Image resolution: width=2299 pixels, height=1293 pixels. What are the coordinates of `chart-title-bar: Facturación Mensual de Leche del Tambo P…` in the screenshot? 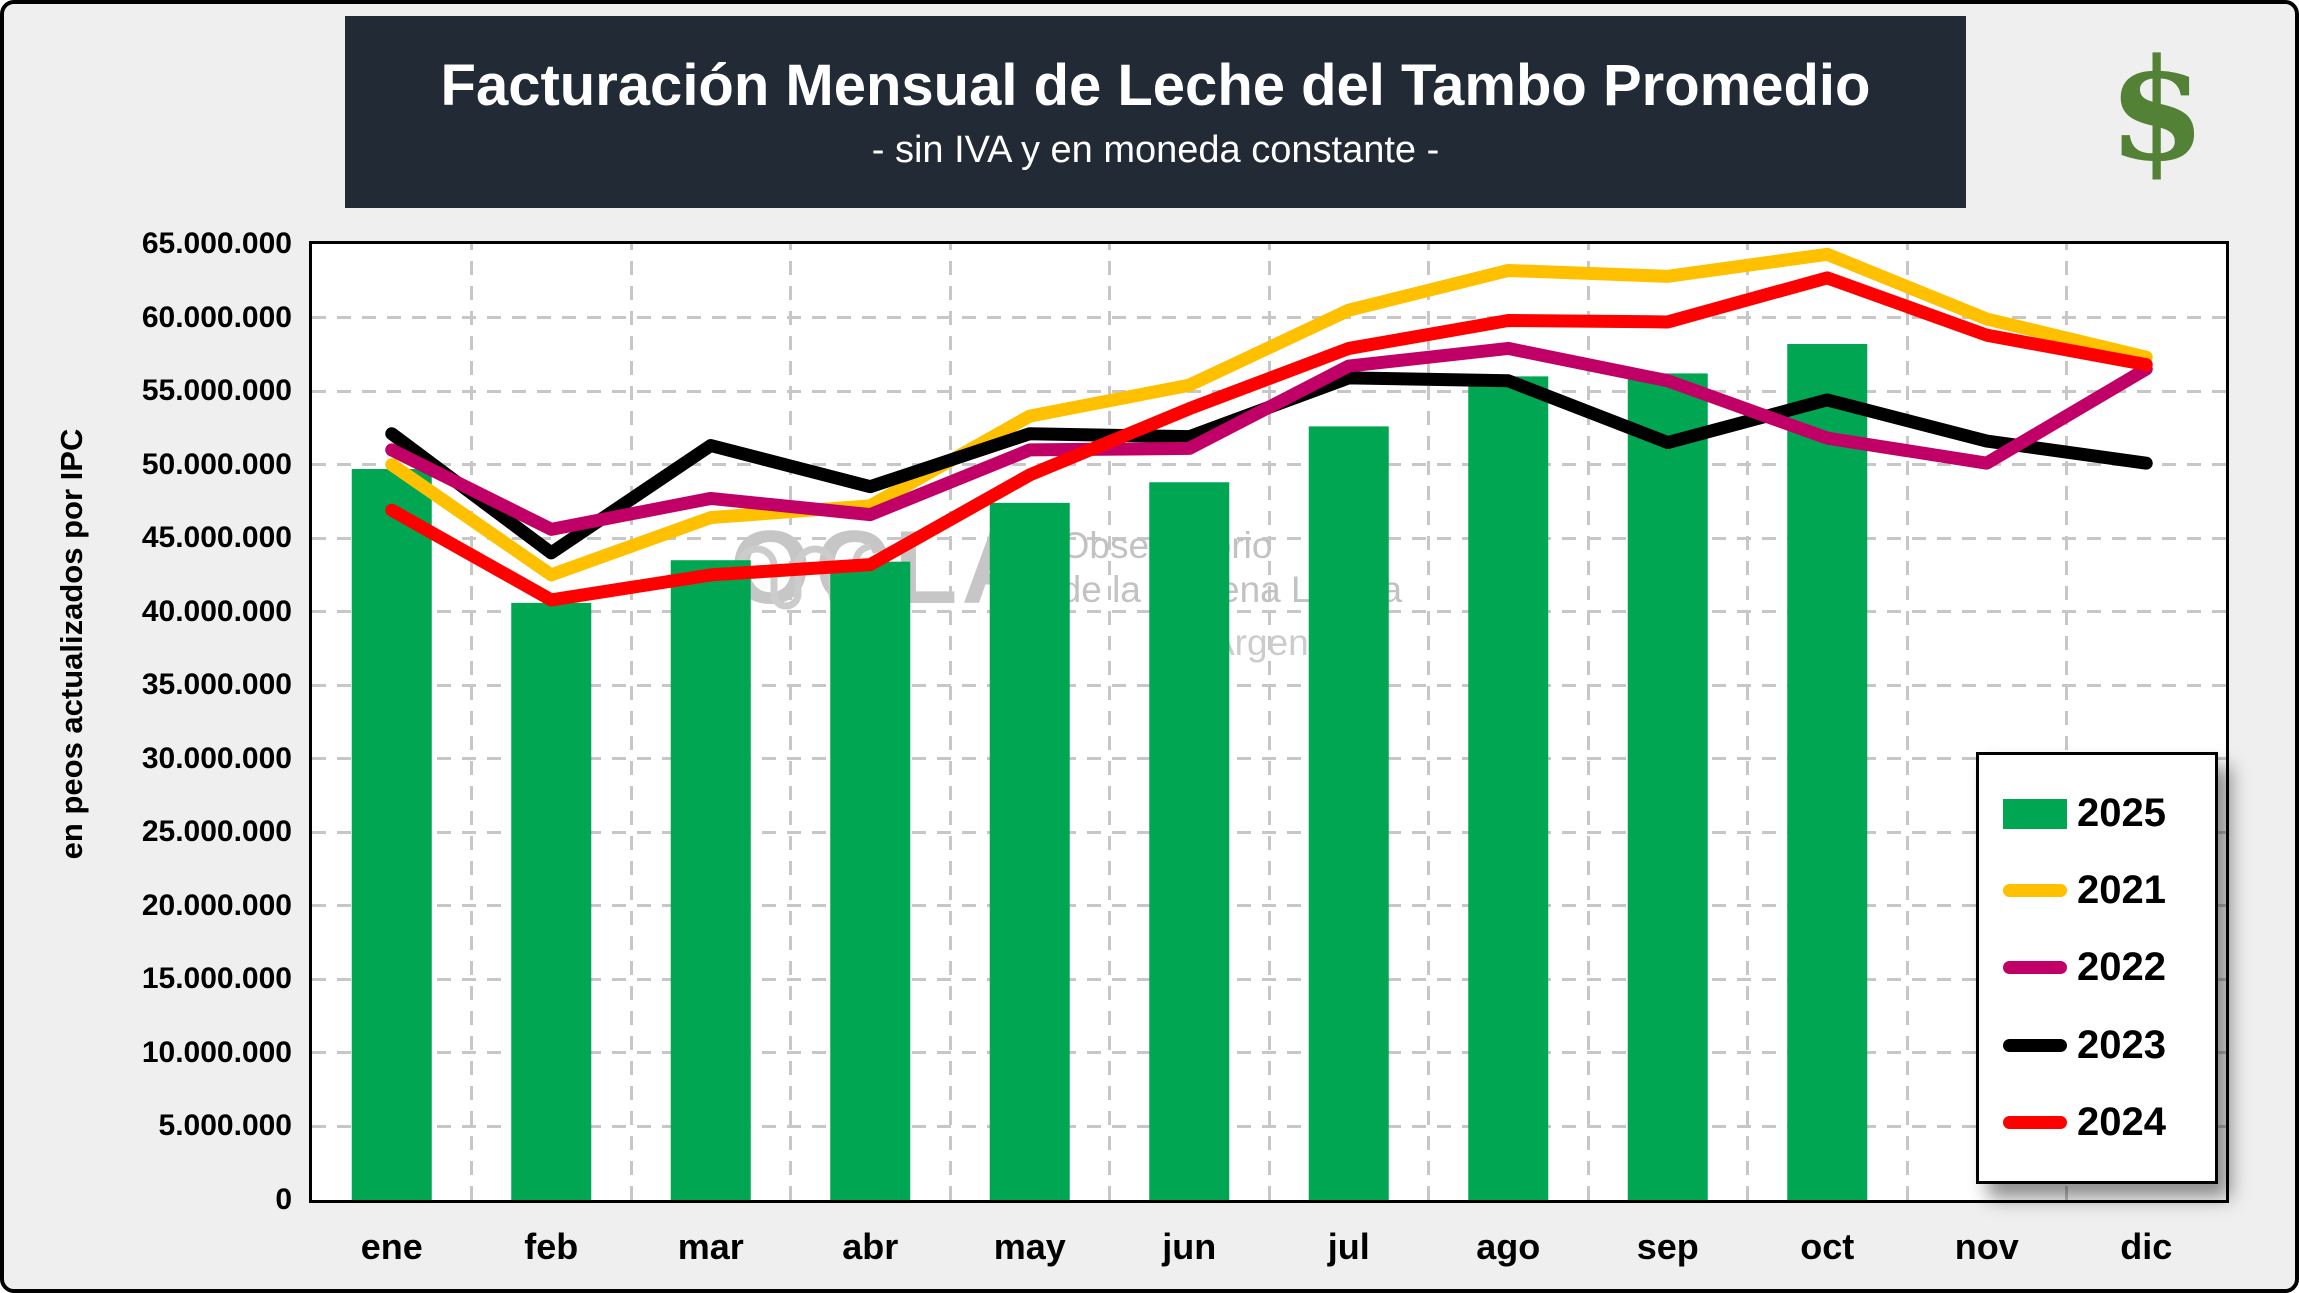 It's located at (1155, 112).